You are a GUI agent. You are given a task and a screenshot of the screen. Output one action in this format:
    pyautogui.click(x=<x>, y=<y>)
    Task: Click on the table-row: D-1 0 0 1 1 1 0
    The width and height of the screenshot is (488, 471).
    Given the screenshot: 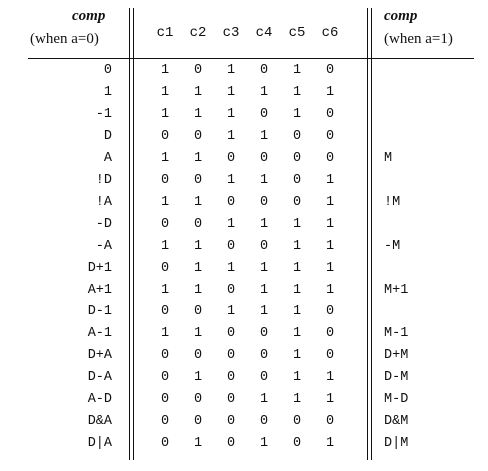 What is the action you would take?
    pyautogui.click(x=244, y=315)
    